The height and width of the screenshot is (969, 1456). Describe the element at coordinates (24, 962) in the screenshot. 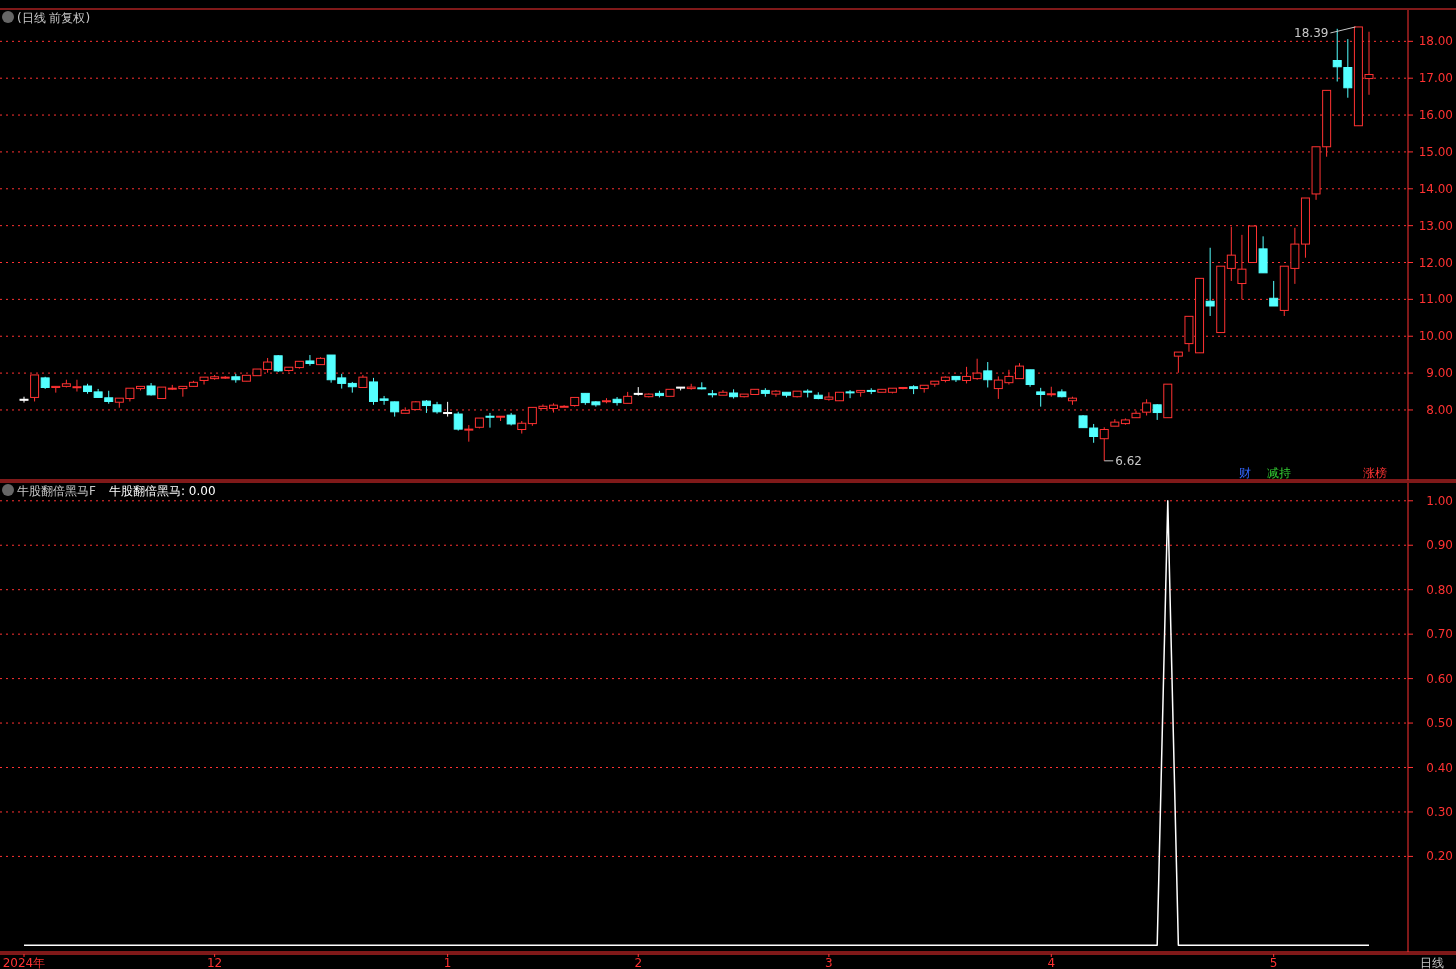

I see `x-tick-label: 2024年` at that location.